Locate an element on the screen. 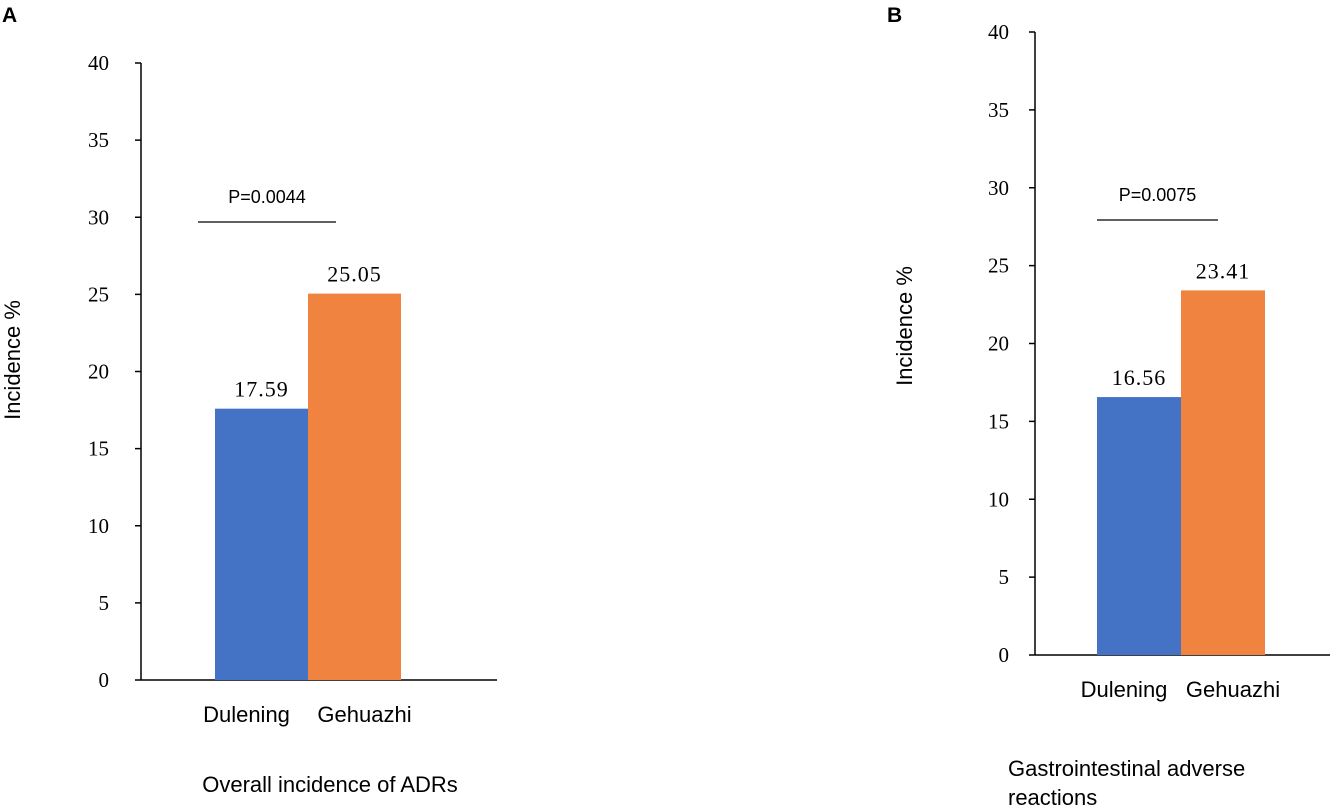 This screenshot has width=1331, height=809. data-label: 17.59 is located at coordinates (261, 389).